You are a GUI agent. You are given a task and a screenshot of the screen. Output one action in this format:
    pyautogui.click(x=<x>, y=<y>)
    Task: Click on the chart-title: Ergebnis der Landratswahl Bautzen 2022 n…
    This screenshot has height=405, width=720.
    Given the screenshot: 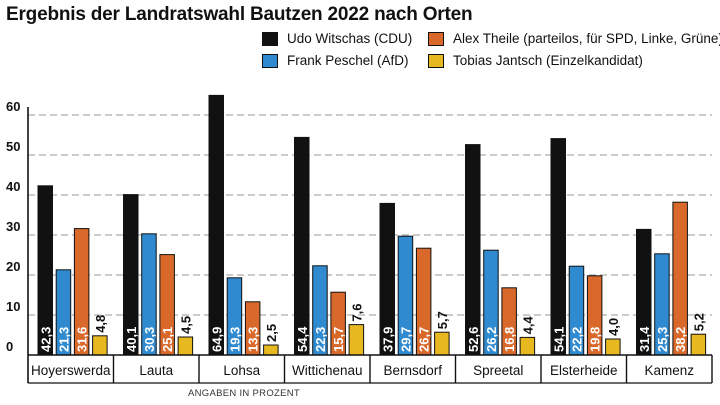 What is the action you would take?
    pyautogui.click(x=239, y=14)
    